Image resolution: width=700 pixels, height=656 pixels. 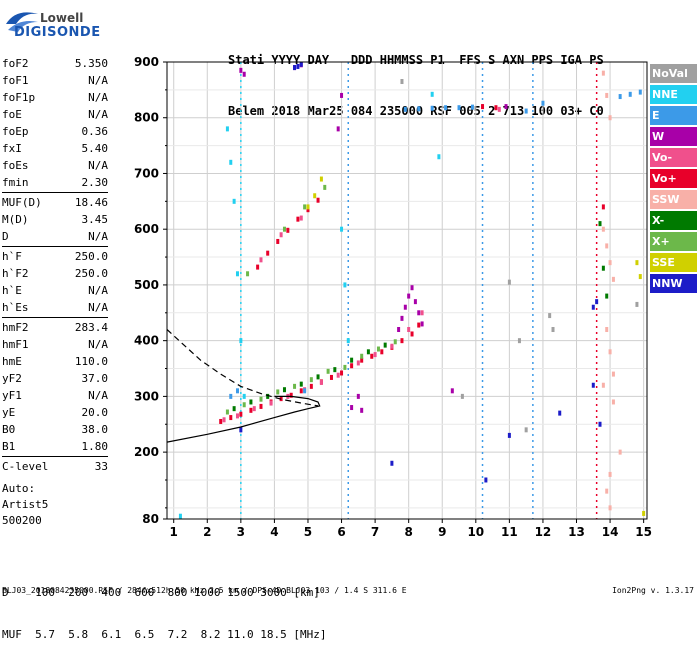 I want to click on param-value: 20.0, so click(x=95, y=412).